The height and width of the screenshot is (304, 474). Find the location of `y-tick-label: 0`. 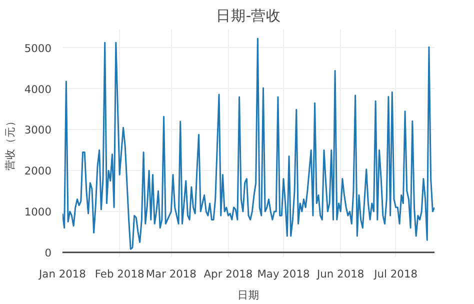

y-tick-label: 0 is located at coordinates (48, 253).